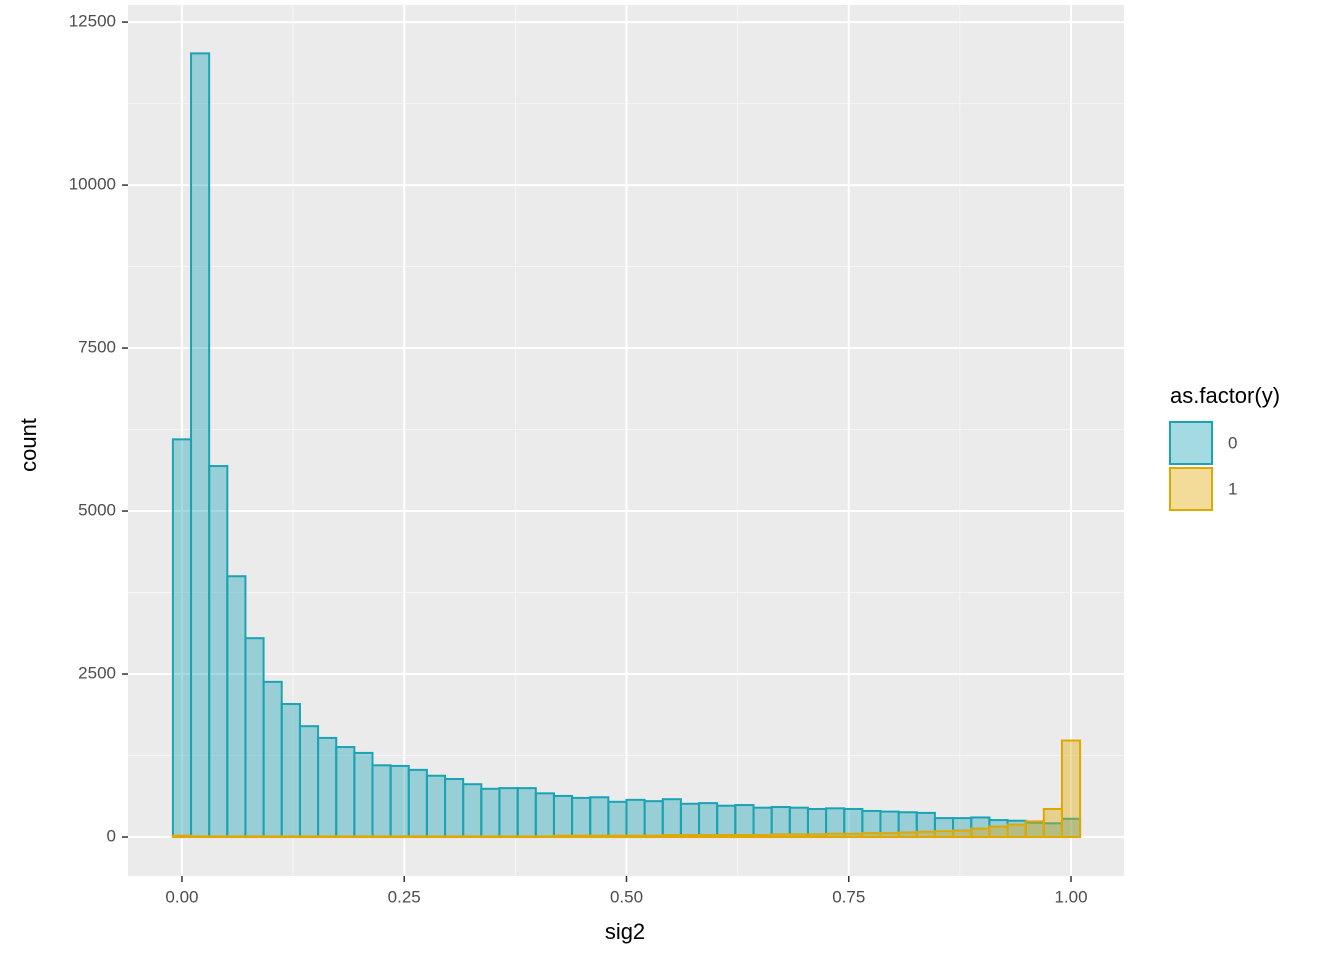 The width and height of the screenshot is (1344, 960). I want to click on x-axis-title: sig2, so click(625, 931).